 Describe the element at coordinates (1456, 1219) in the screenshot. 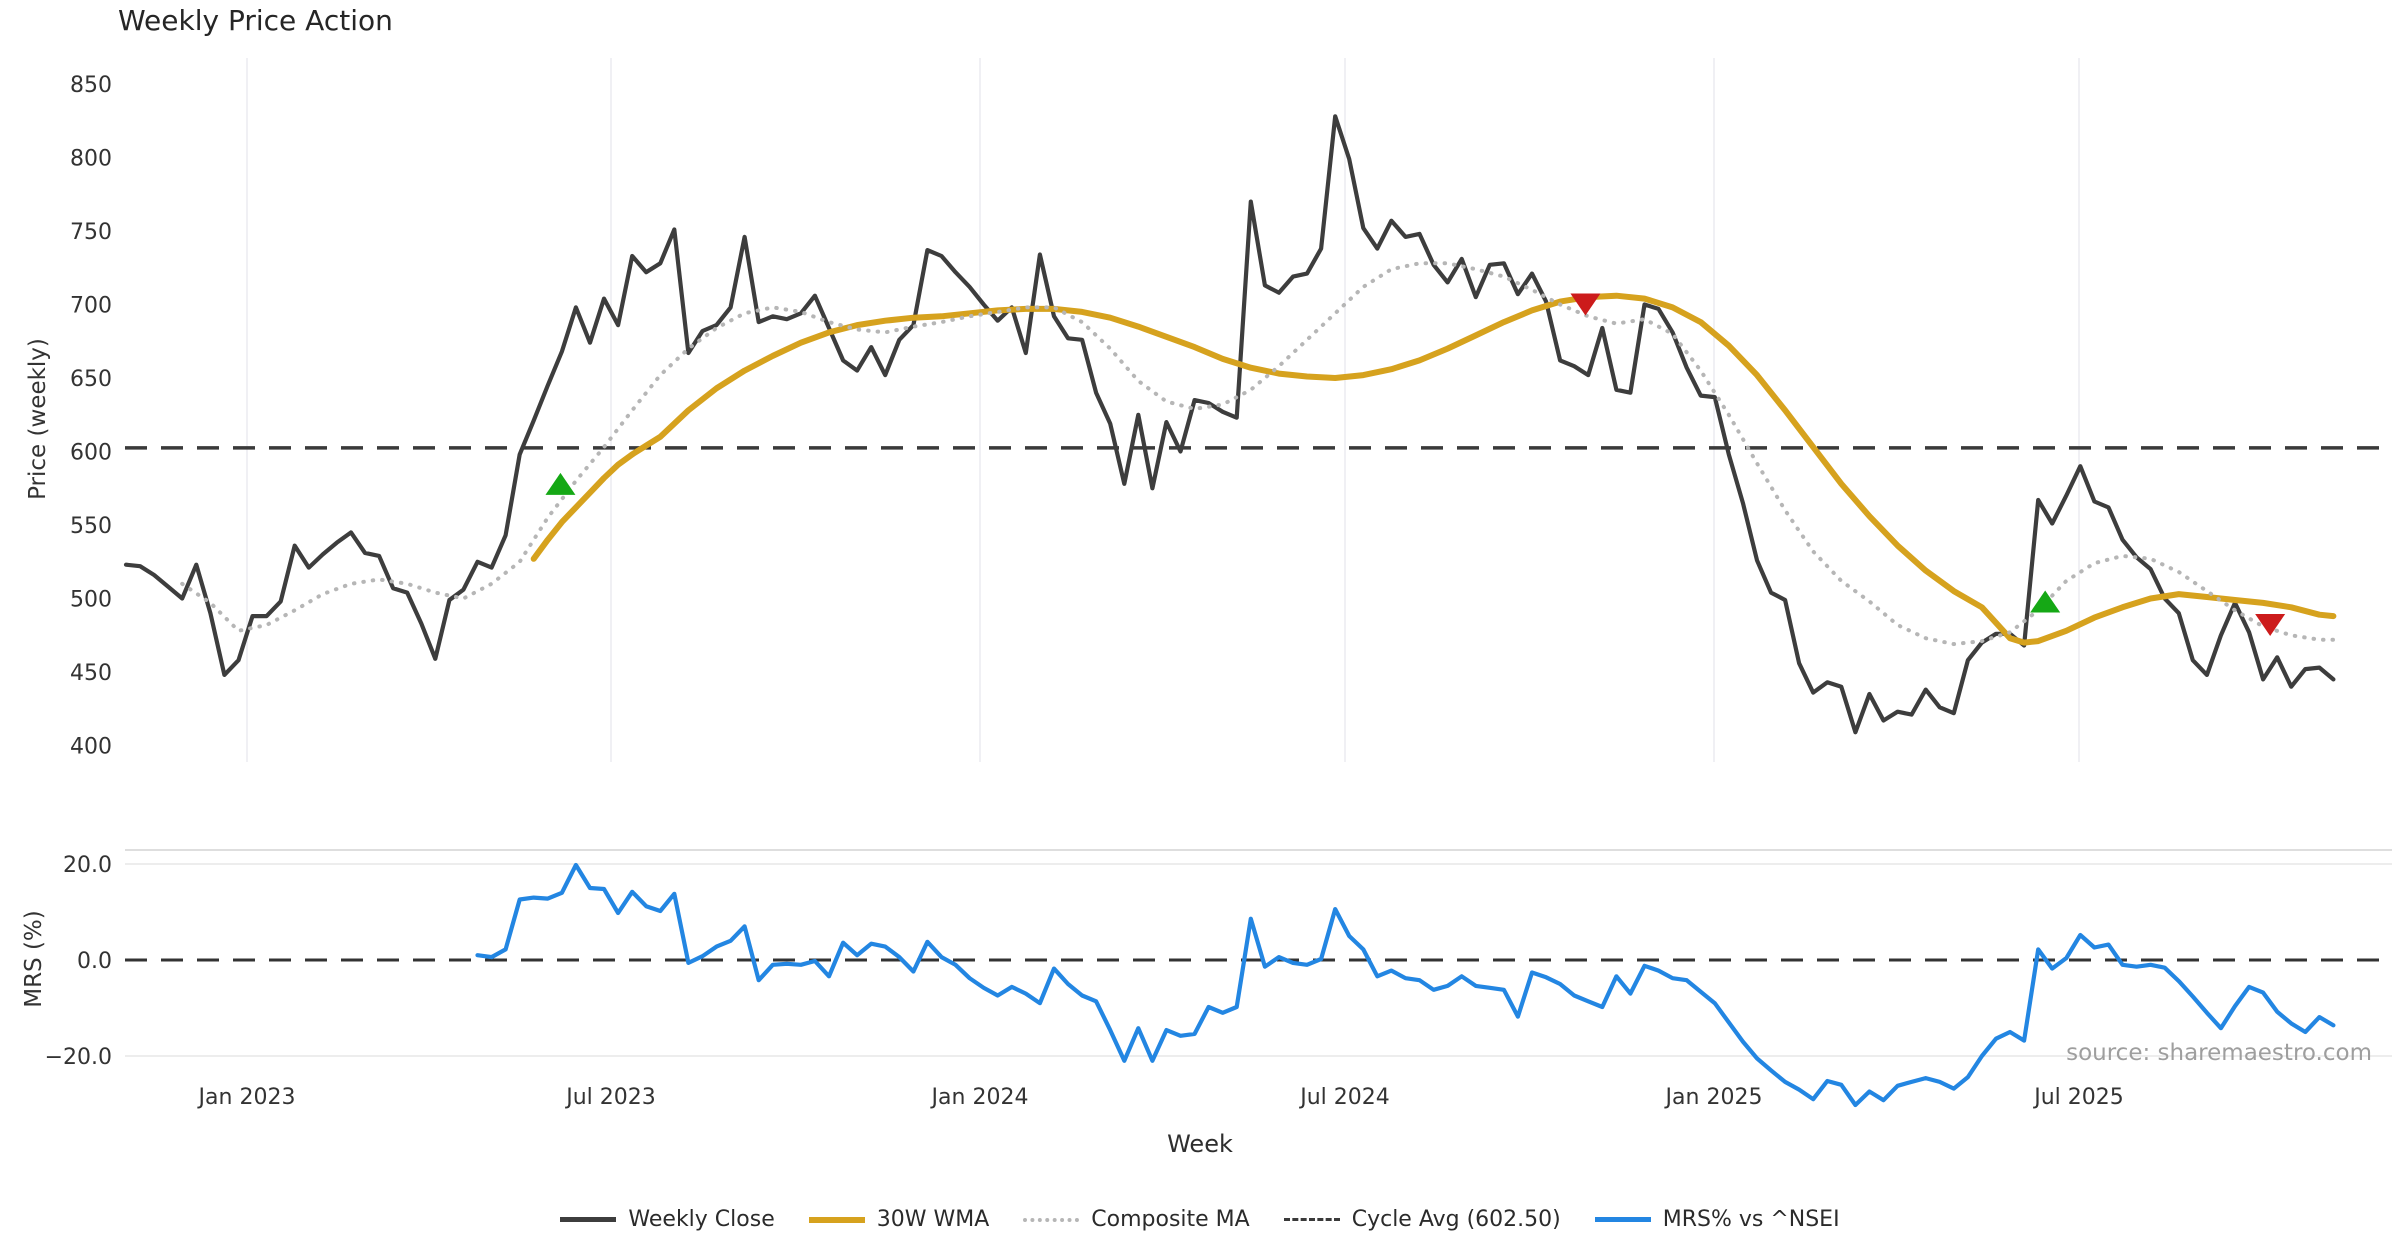

I see `legend-label: Cycle Avg (602.50)` at that location.